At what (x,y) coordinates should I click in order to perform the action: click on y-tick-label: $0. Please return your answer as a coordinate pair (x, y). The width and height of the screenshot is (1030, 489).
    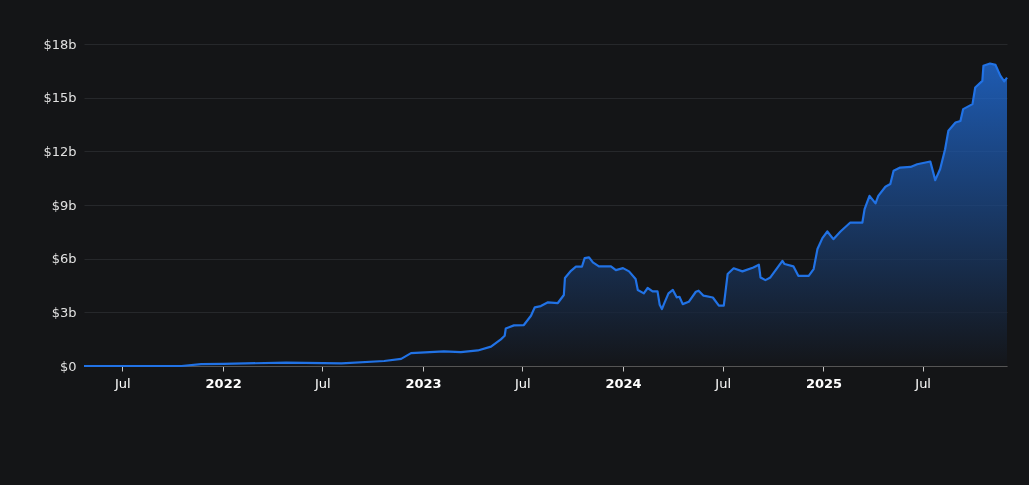
    Looking at the image, I should click on (68, 366).